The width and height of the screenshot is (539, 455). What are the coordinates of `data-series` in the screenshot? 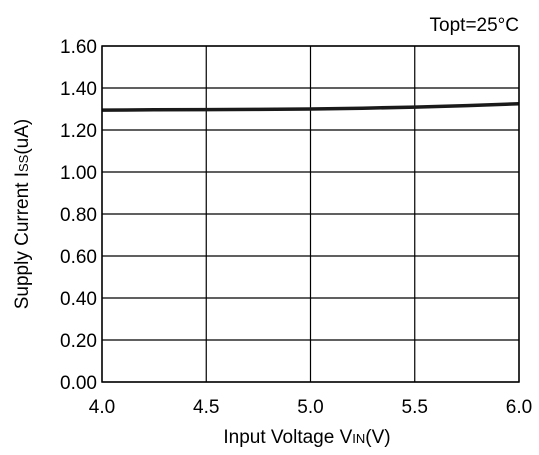 It's located at (310, 107).